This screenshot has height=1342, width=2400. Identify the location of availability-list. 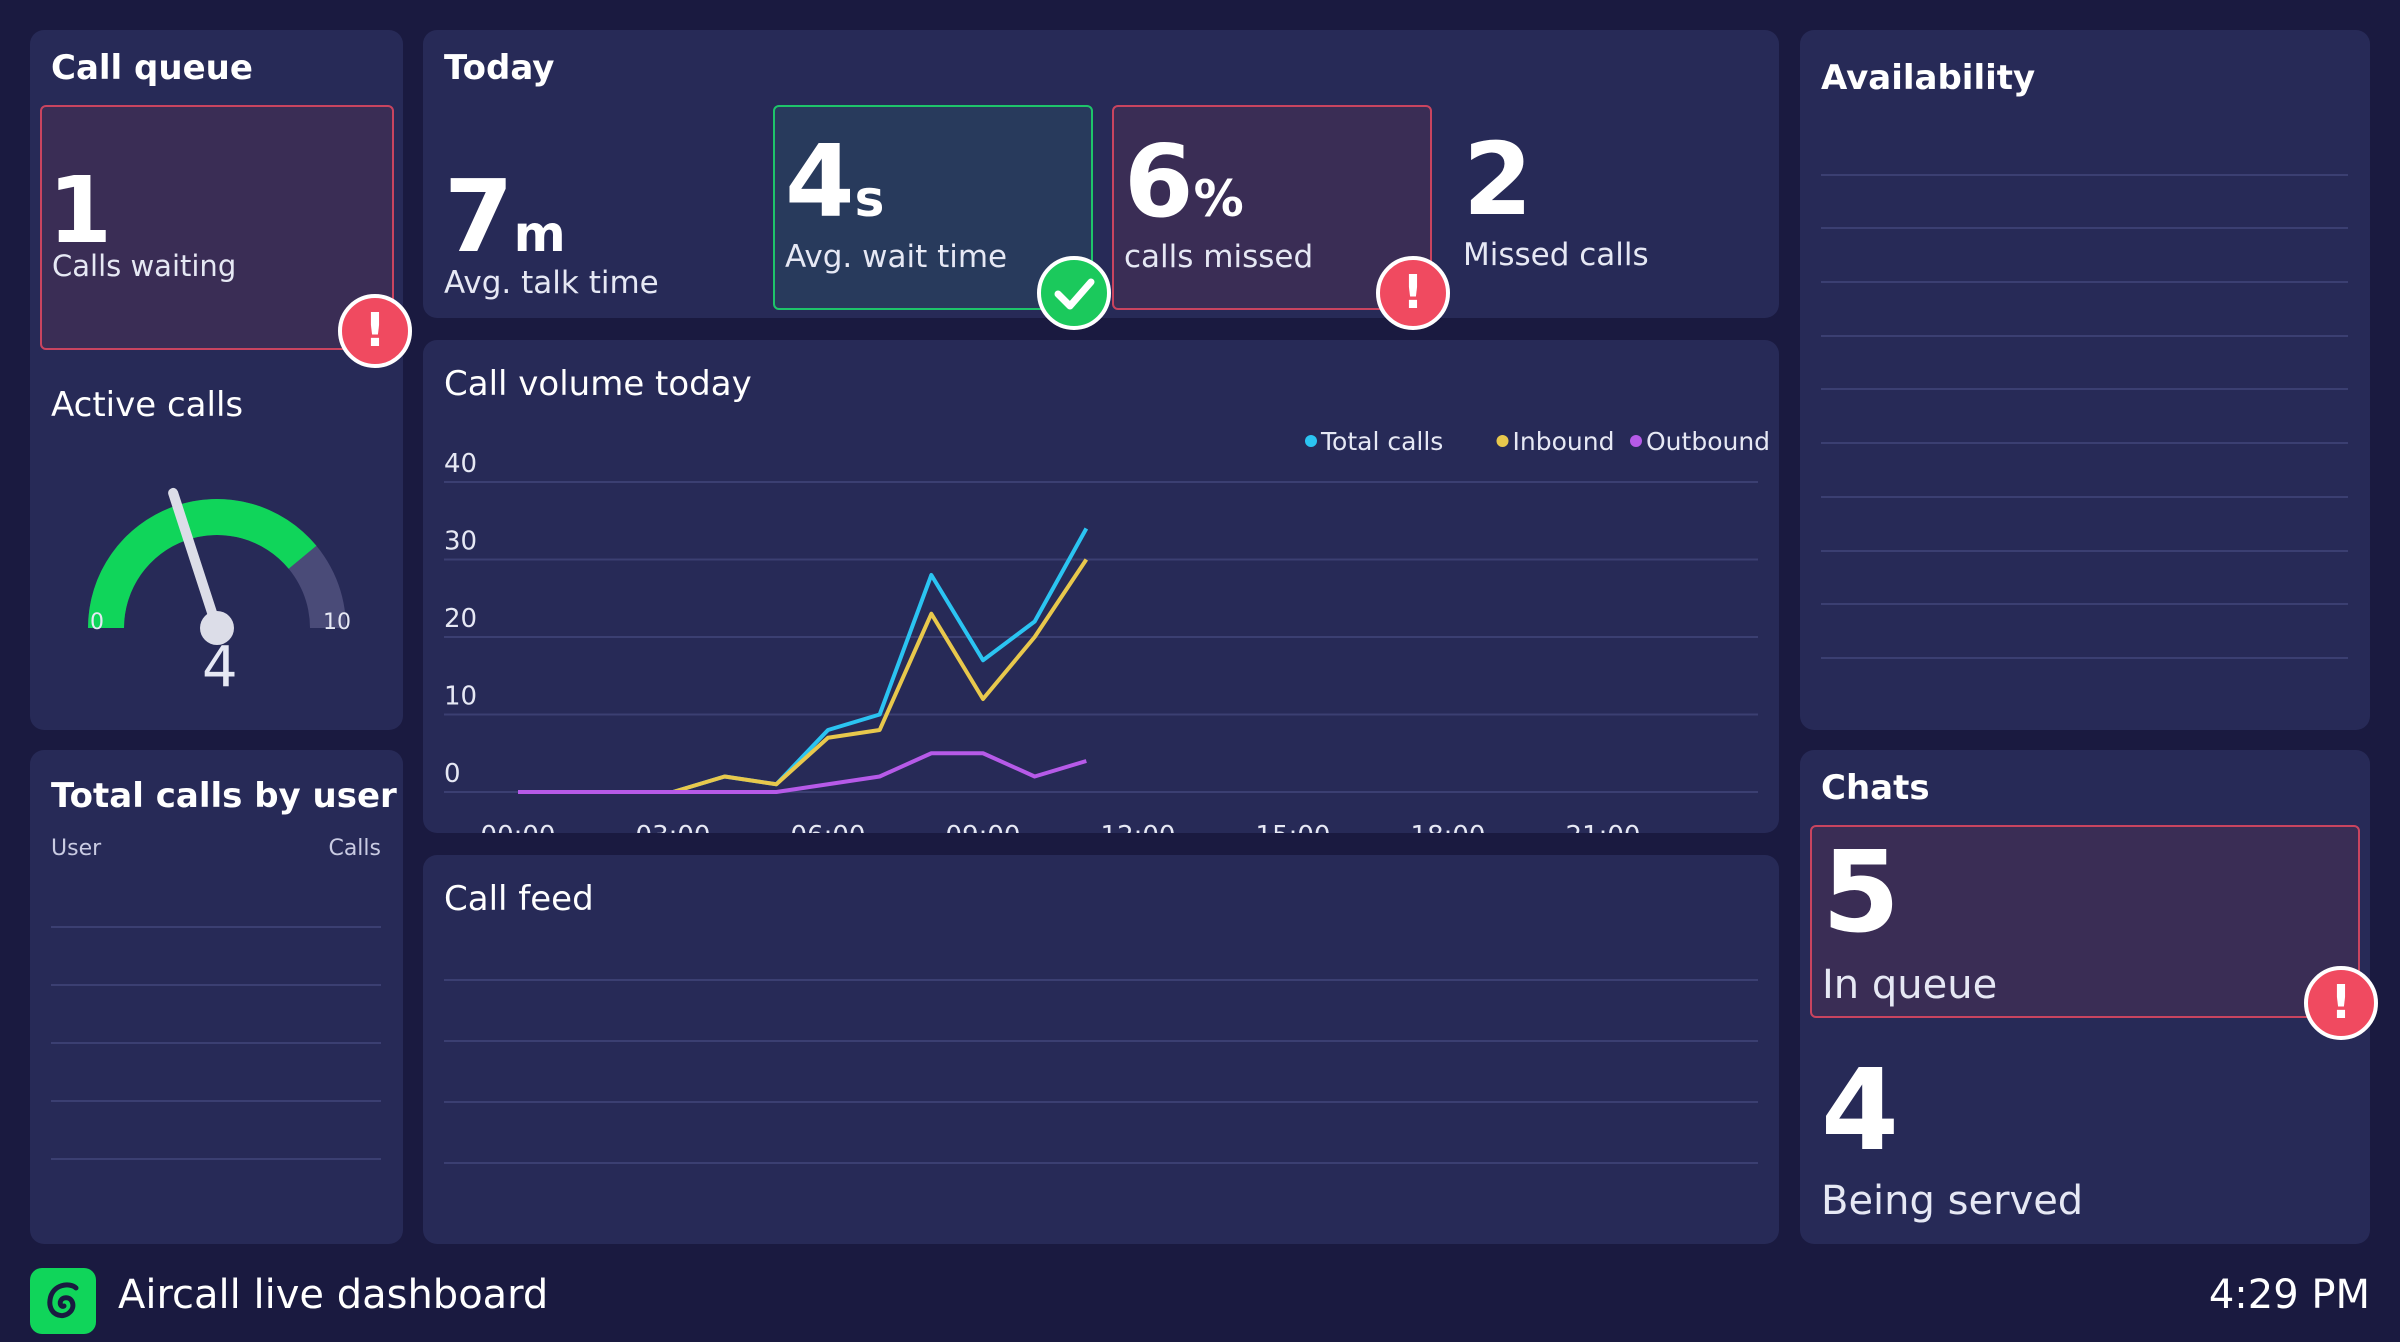
(2084, 420).